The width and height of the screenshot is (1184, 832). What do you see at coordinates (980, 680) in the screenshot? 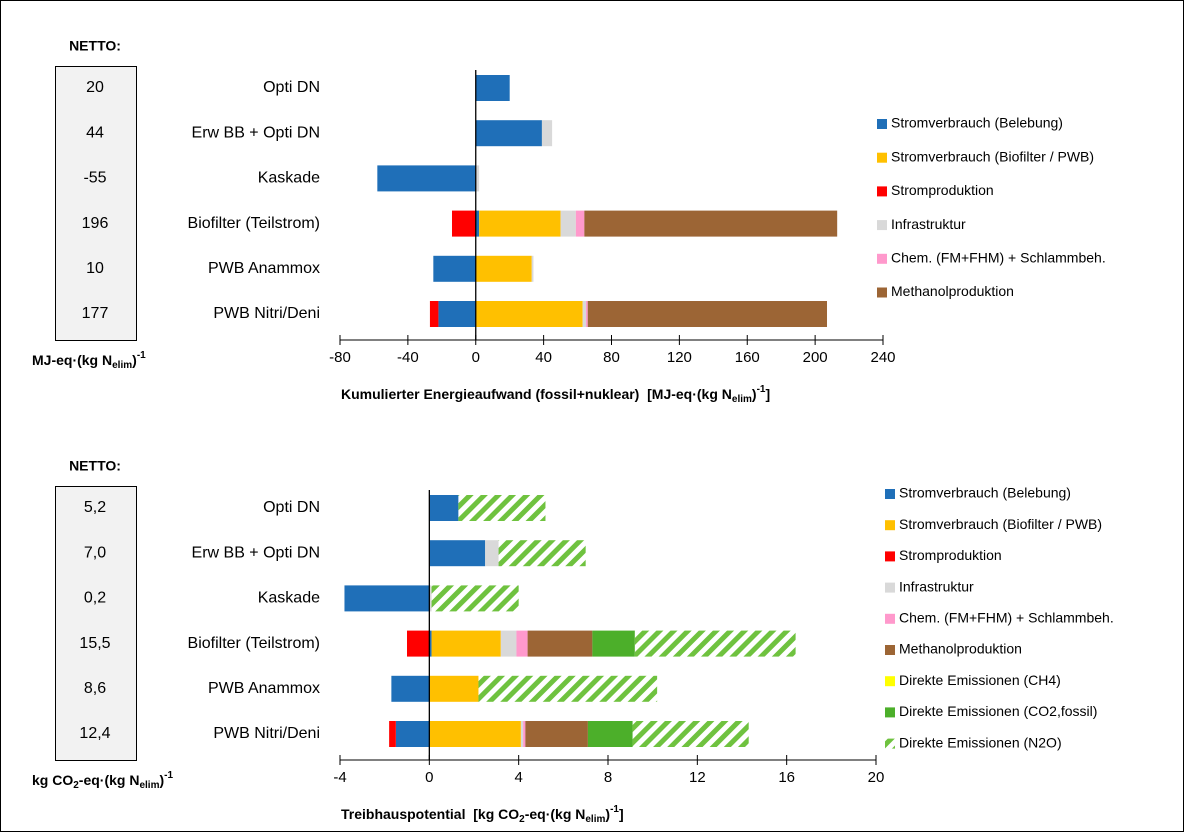
I see `legend-label: Direkte Emissionen (CH4)` at bounding box center [980, 680].